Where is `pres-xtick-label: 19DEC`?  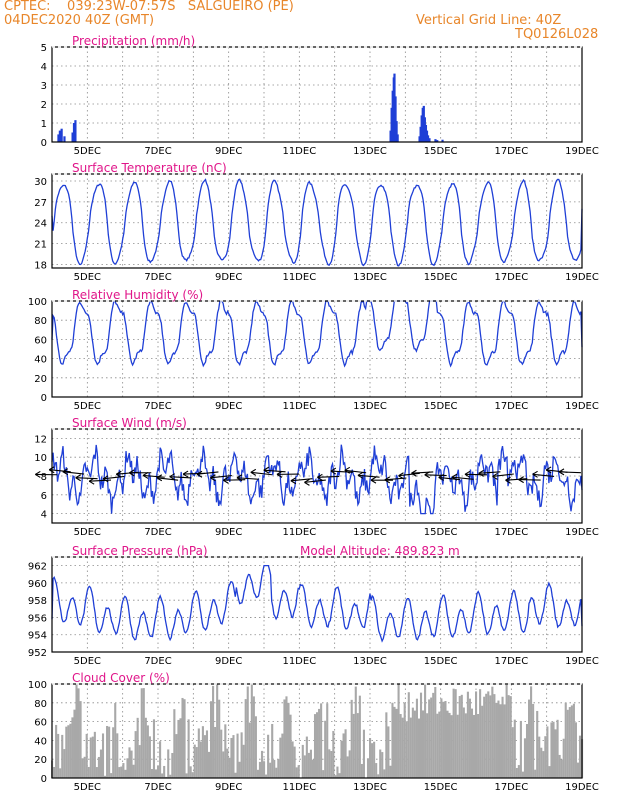
pres-xtick-label: 19DEC is located at coordinates (582, 661).